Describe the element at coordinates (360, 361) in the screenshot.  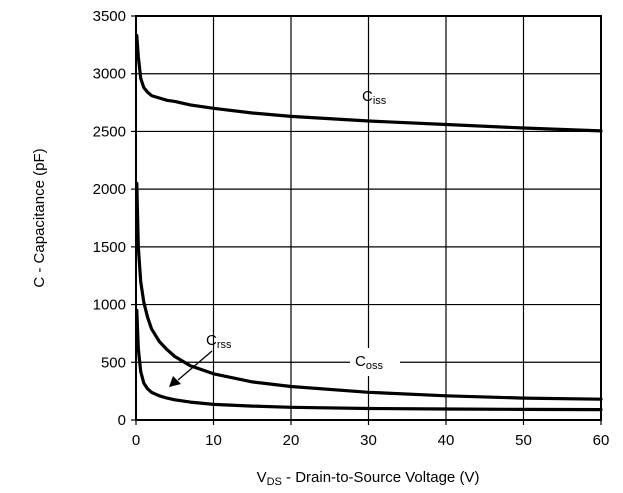
I see `coss-label-main: C` at that location.